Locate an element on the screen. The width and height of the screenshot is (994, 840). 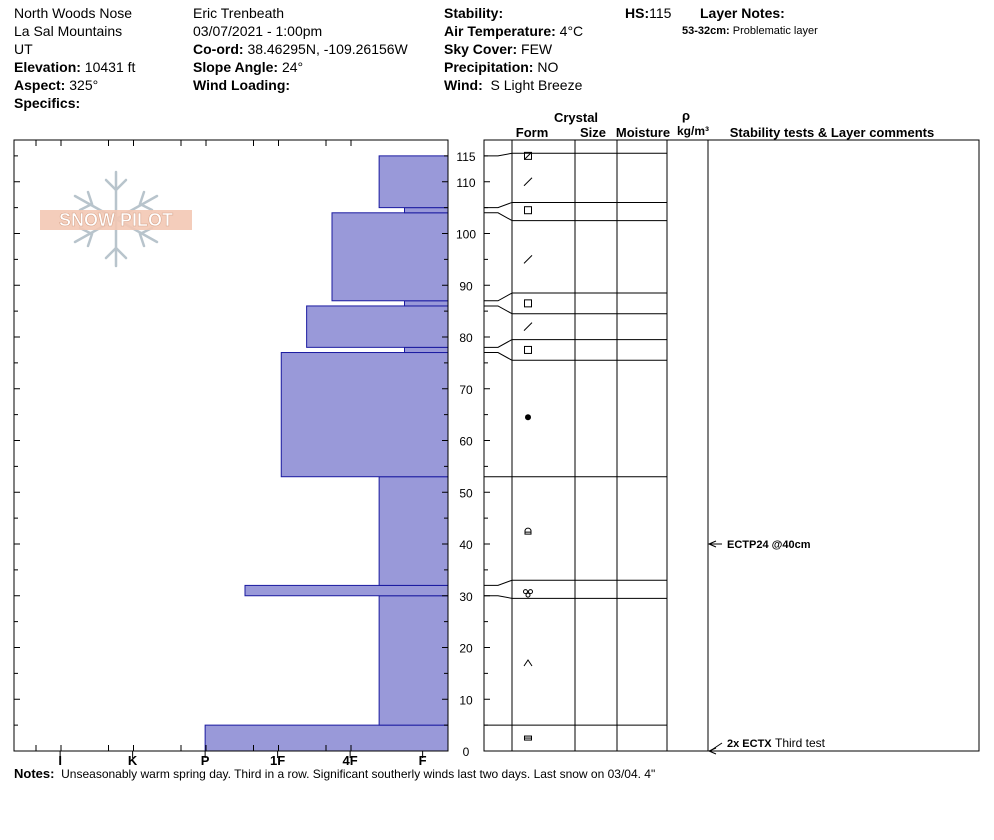
grain-symbol-faceted-rounded is located at coordinates (528, 531).